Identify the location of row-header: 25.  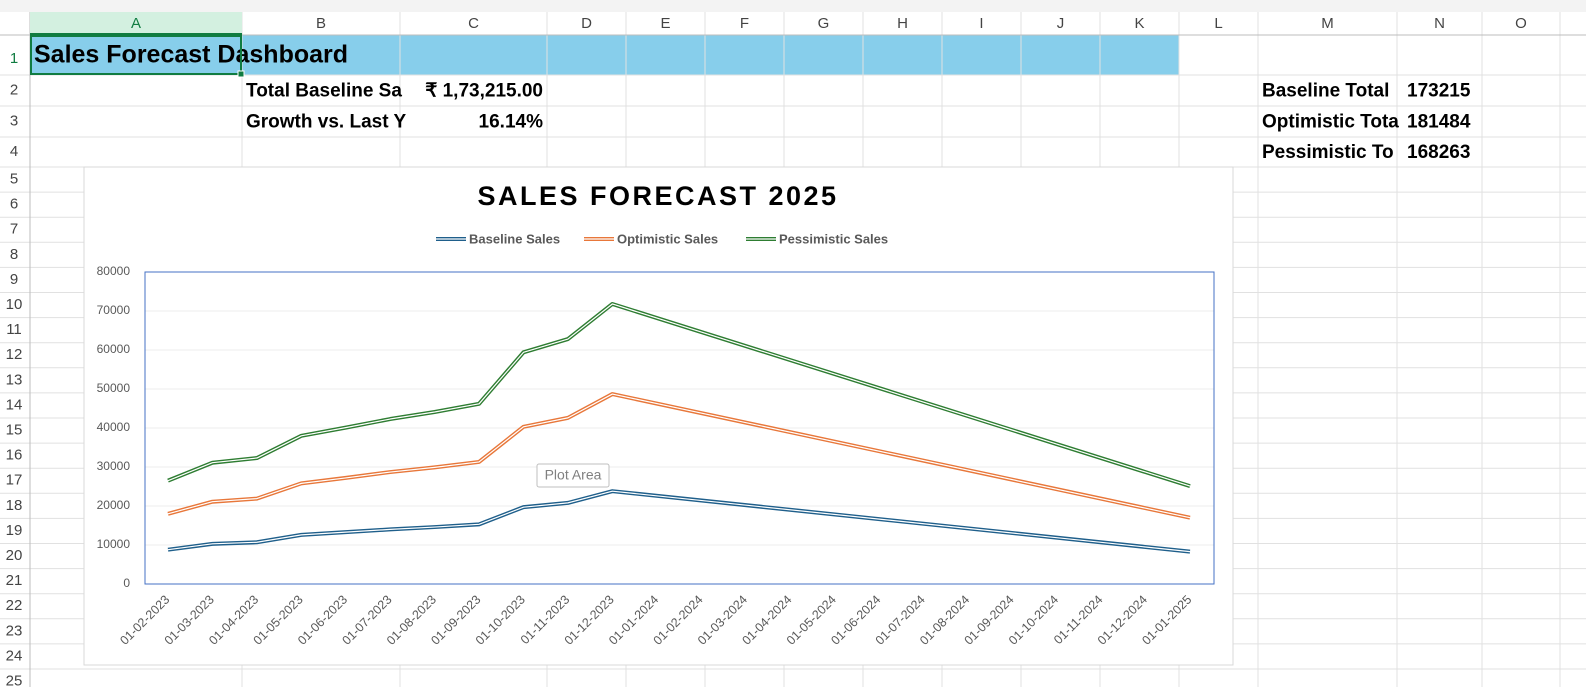
(14, 680).